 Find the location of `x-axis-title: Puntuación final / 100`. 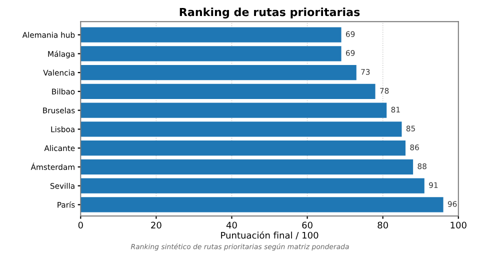

x-axis-title: Puntuación final / 100 is located at coordinates (269, 235).